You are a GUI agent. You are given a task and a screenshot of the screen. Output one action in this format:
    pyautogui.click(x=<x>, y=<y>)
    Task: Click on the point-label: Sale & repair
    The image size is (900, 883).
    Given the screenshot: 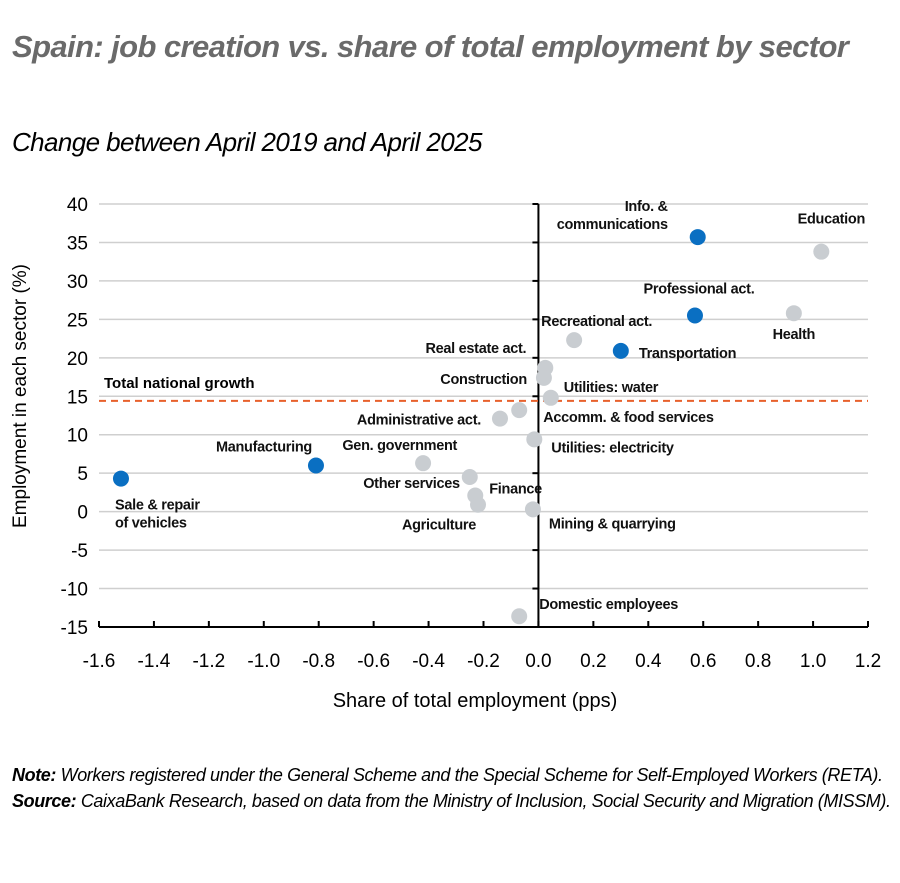 What is the action you would take?
    pyautogui.click(x=157, y=506)
    